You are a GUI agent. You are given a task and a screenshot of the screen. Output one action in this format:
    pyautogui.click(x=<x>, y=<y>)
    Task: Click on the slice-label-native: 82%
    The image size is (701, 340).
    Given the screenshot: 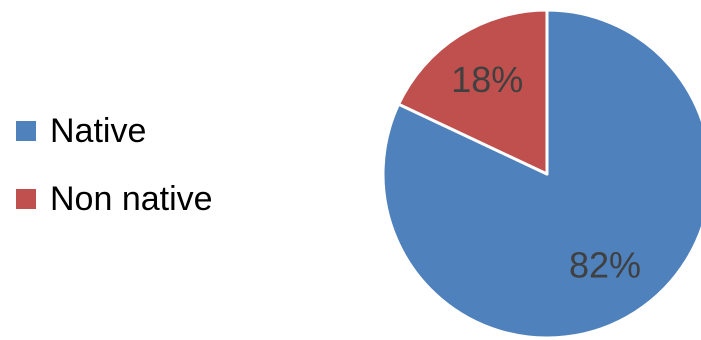 What is the action you would take?
    pyautogui.click(x=605, y=264)
    